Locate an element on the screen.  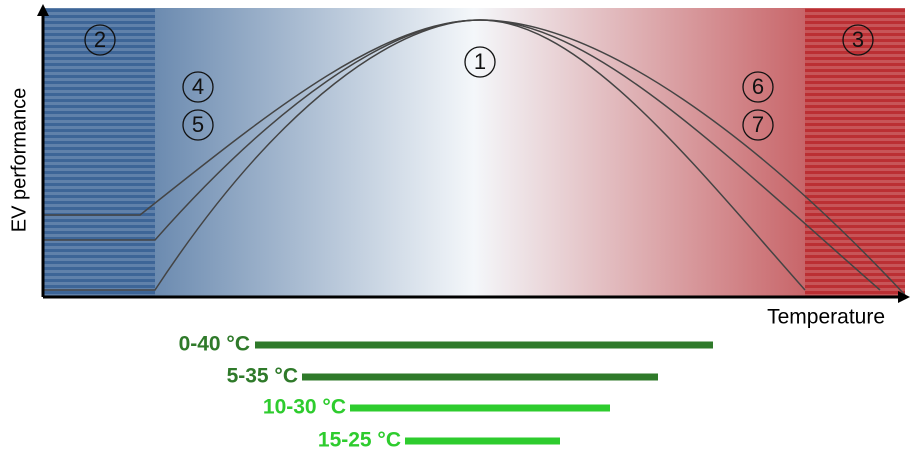
marker: 3 is located at coordinates (858, 39).